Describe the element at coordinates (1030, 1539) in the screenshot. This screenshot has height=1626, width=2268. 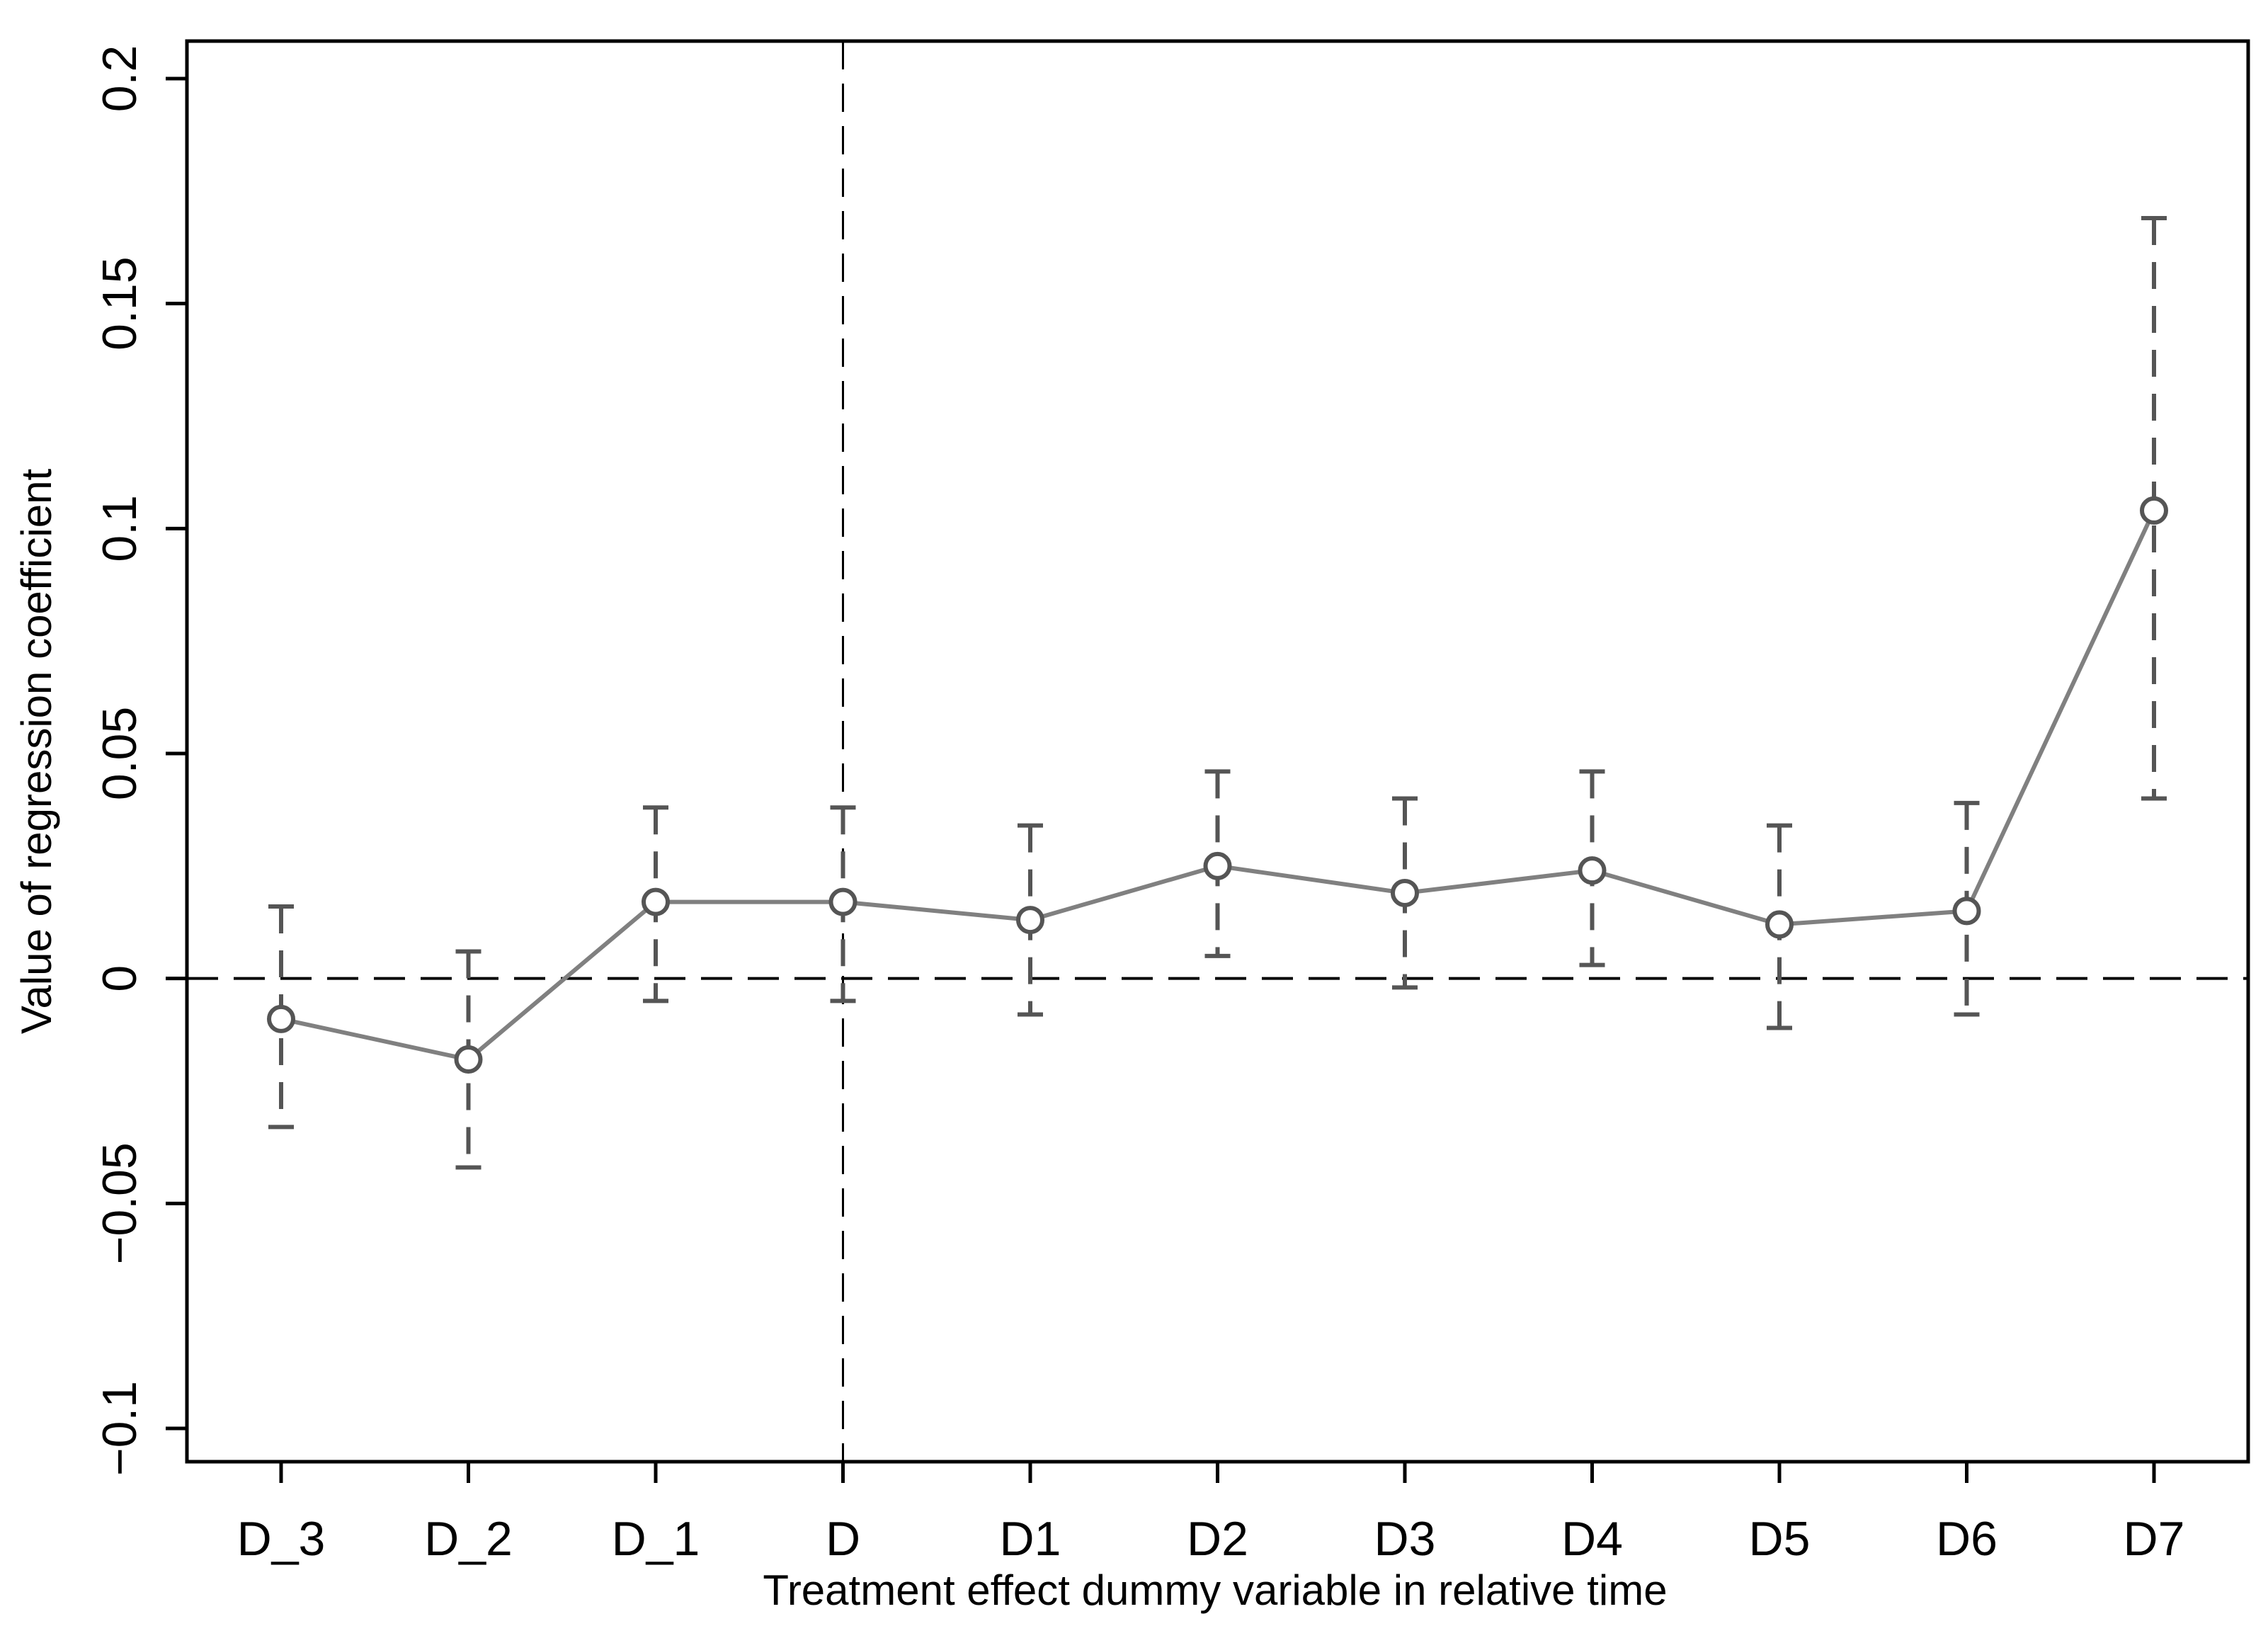
I see `x-tick-label: D1` at that location.